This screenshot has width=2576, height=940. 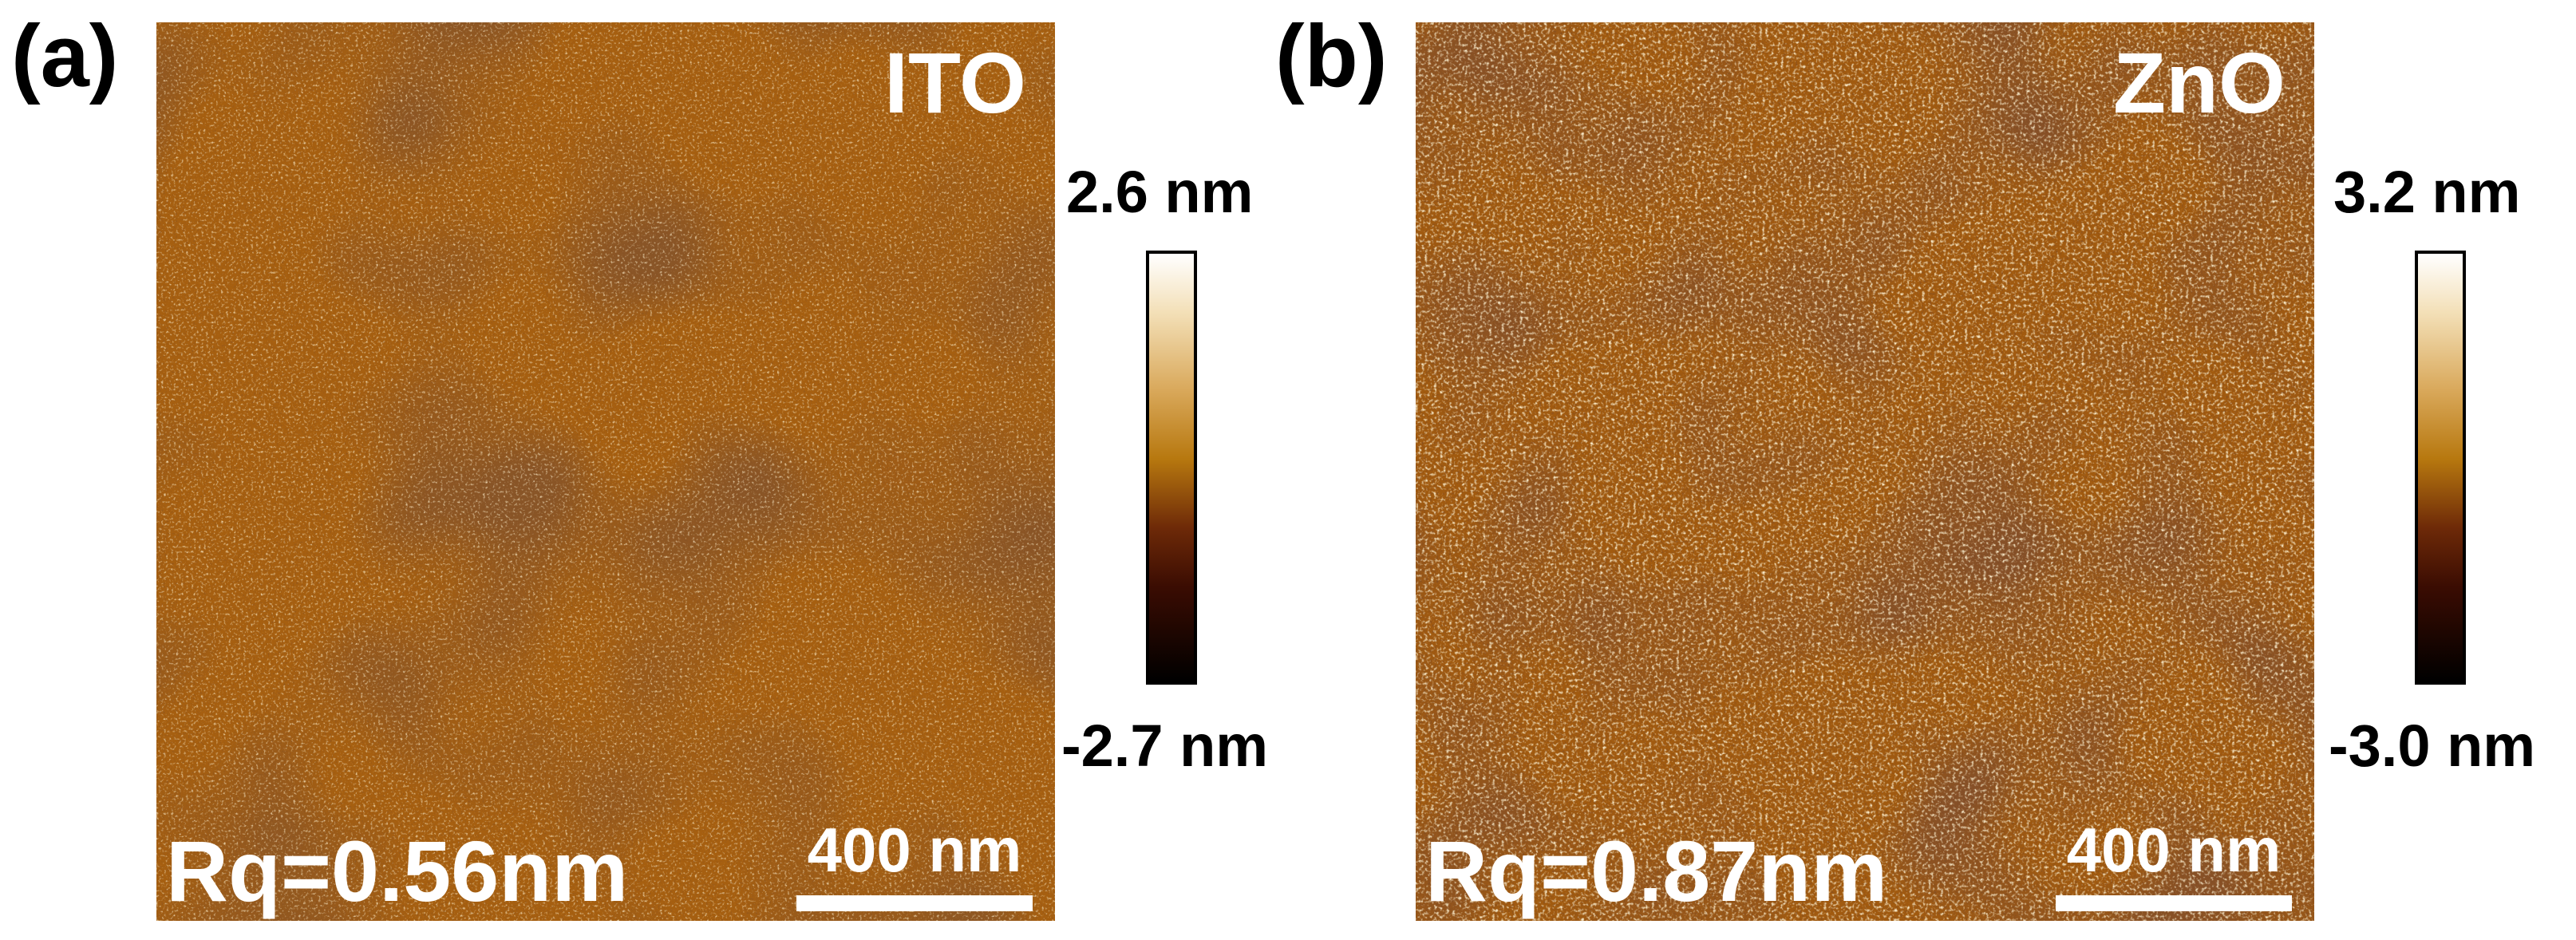 What do you see at coordinates (2174, 850) in the screenshot?
I see `scale-bar-label-zno: 400 nm` at bounding box center [2174, 850].